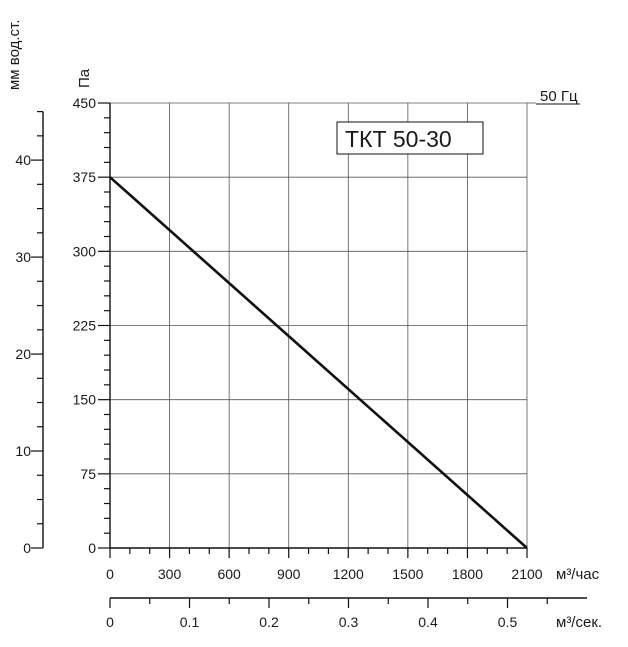  I want to click on y2-tick-label-0: 0, so click(27, 548).